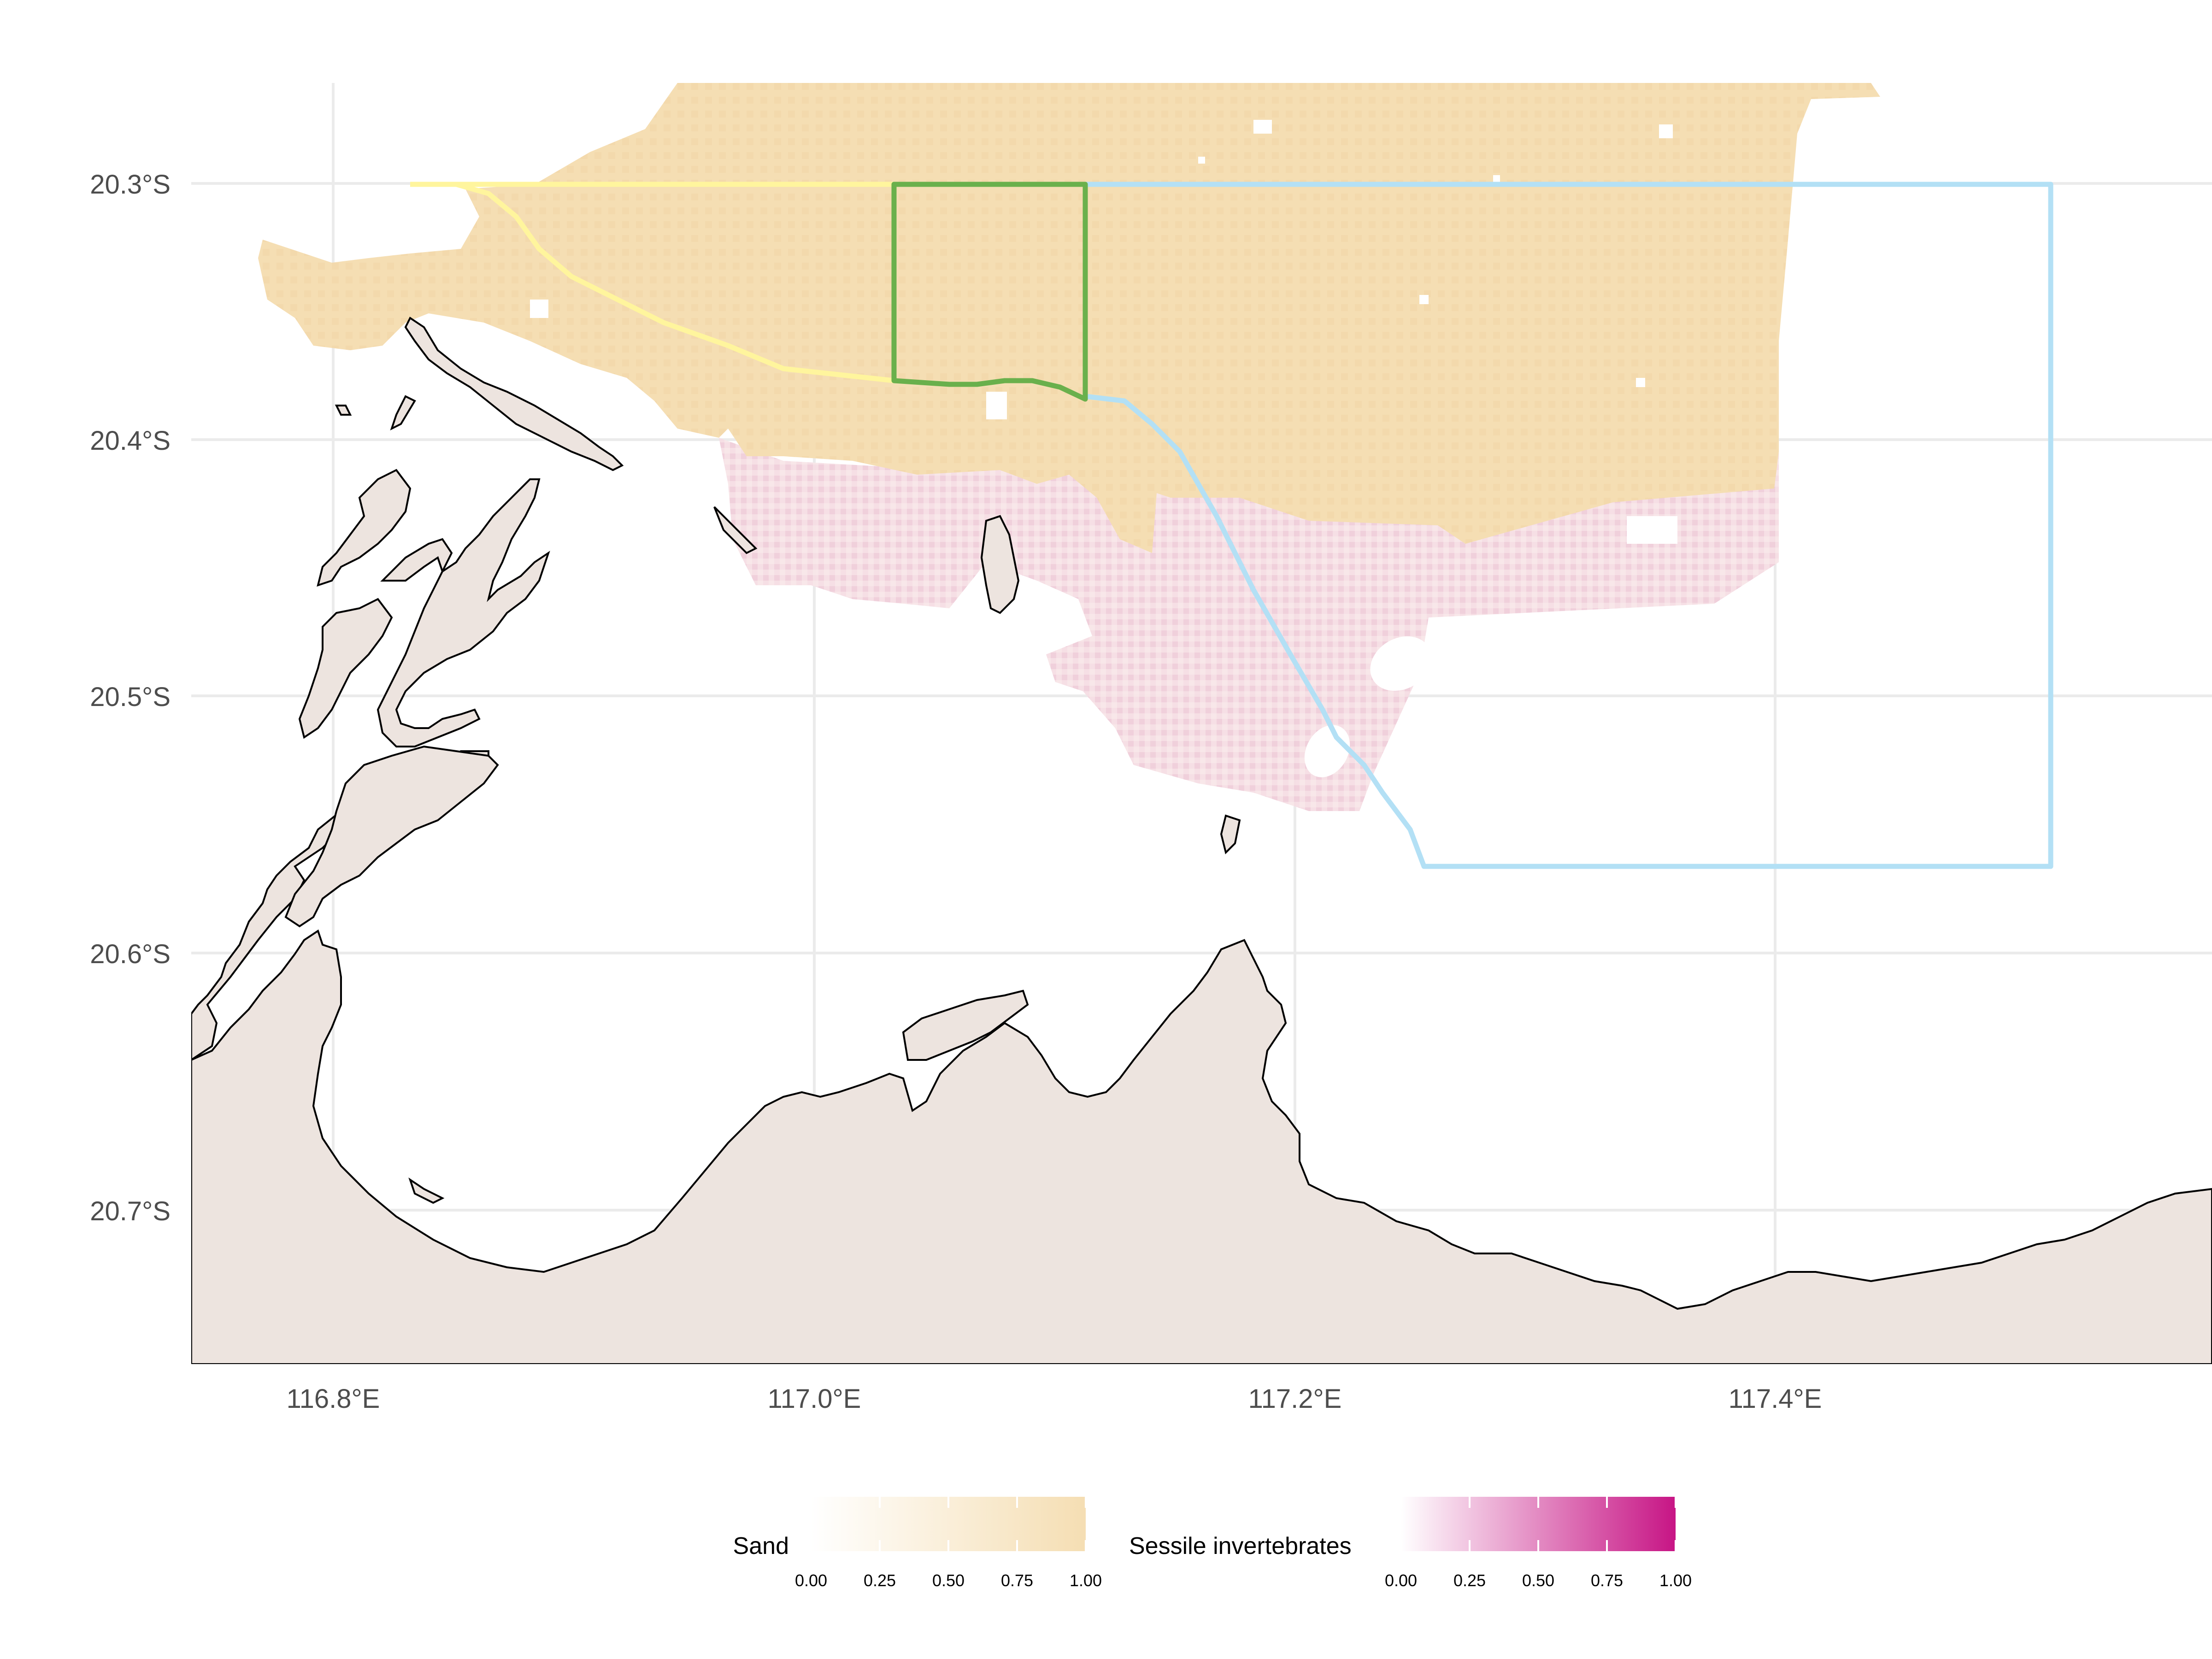 This screenshot has width=2212, height=1659. What do you see at coordinates (1017, 1580) in the screenshot?
I see `legend-sand-tick: 0.75` at bounding box center [1017, 1580].